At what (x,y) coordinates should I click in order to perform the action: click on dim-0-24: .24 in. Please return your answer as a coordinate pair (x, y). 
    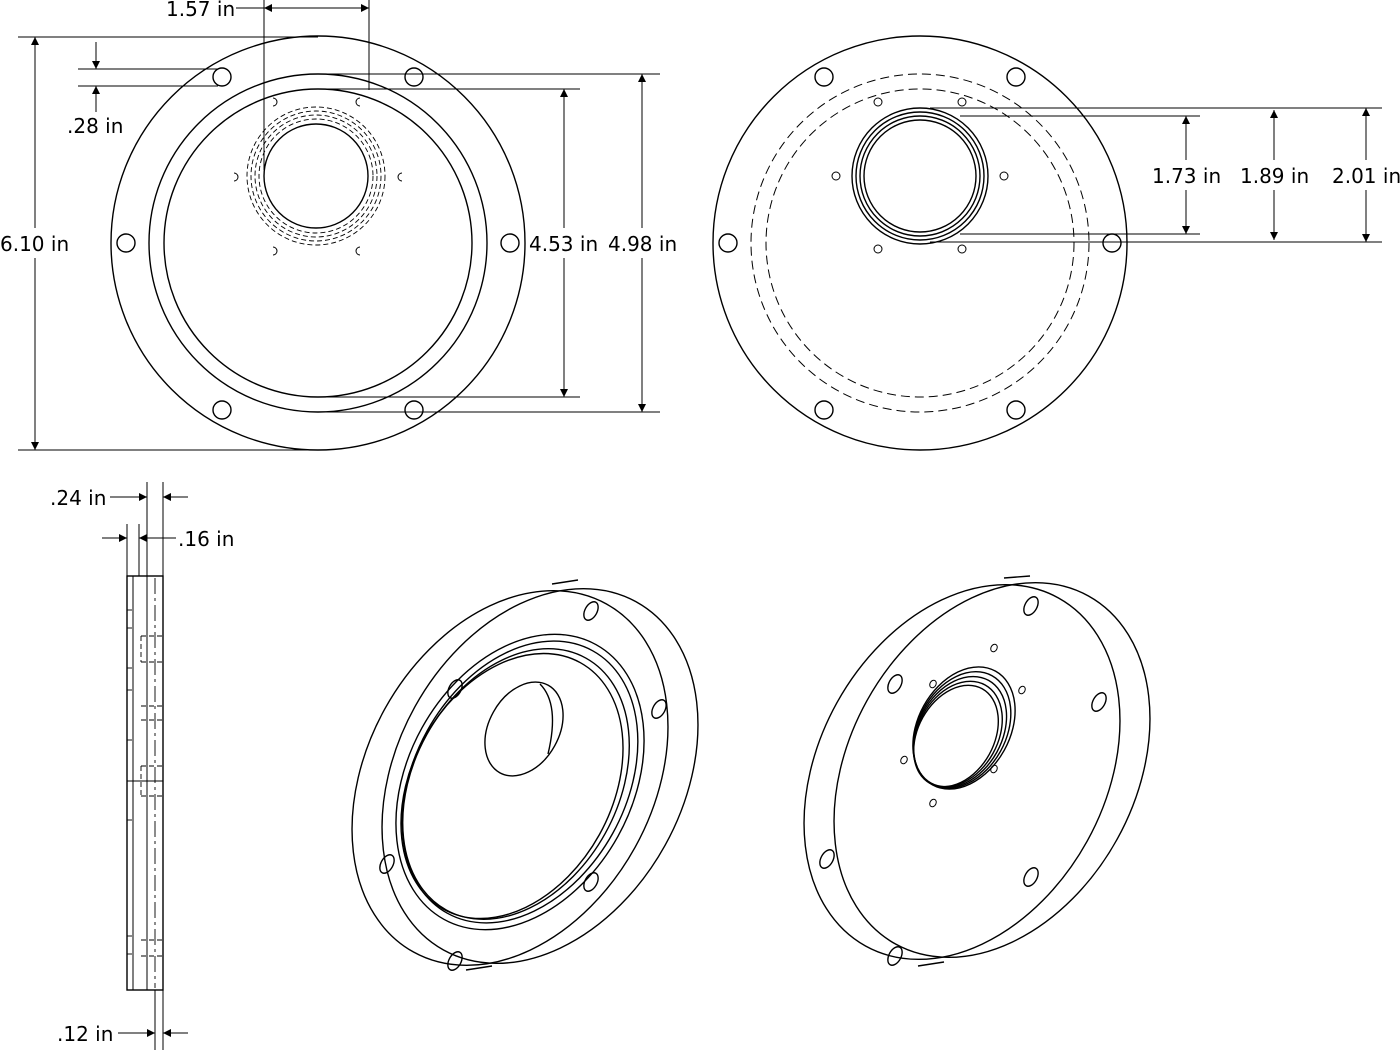
    Looking at the image, I should click on (78, 498).